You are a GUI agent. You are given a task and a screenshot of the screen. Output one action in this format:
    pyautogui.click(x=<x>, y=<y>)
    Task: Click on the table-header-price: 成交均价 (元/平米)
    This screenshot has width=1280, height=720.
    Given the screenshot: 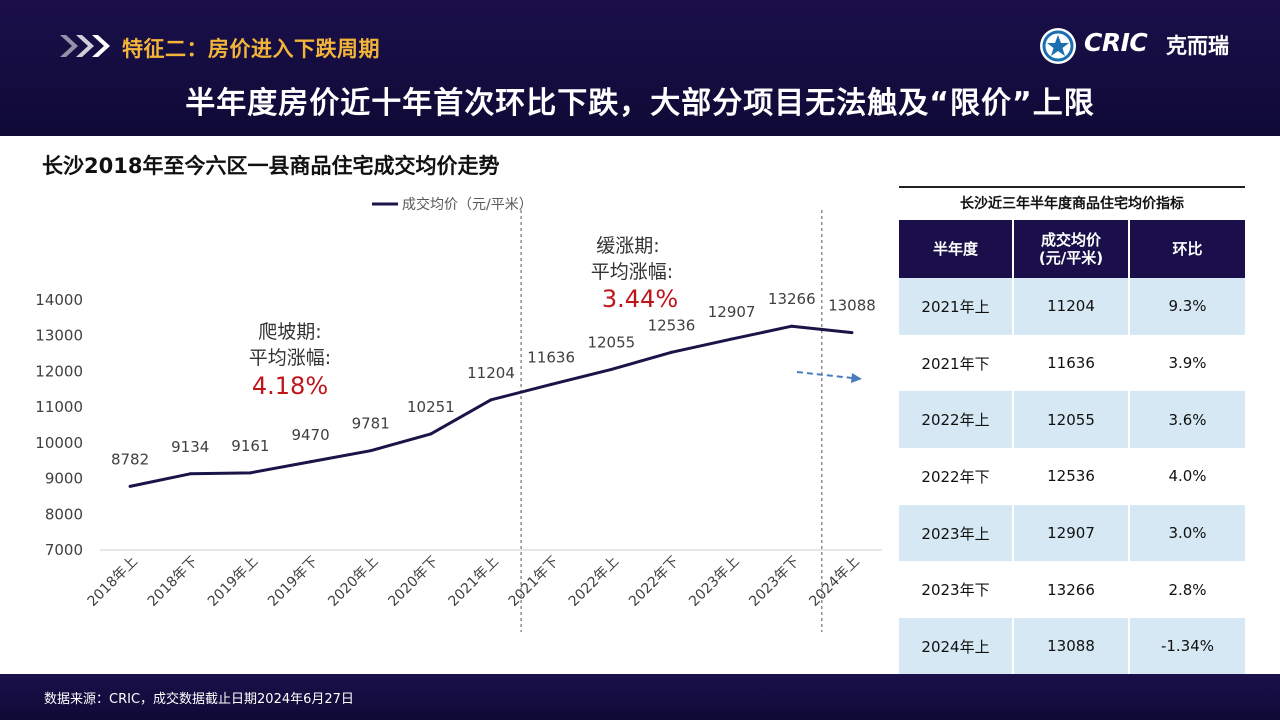 What is the action you would take?
    pyautogui.click(x=1071, y=249)
    